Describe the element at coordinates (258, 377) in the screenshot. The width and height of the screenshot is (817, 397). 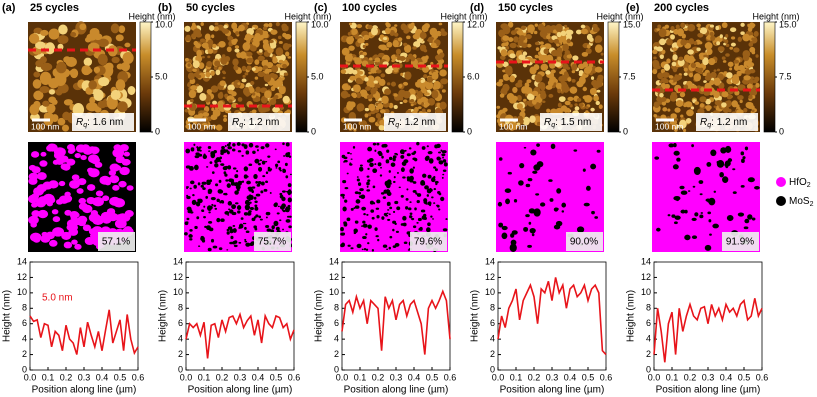
I see `x-tick-label: 0.4` at that location.